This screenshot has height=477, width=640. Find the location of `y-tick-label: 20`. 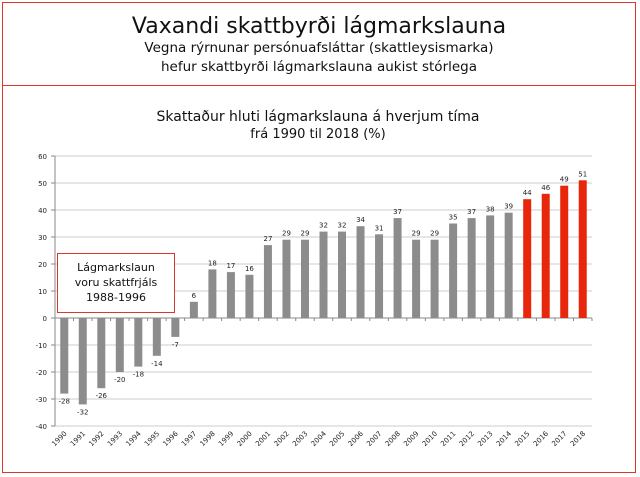

y-tick-label: 20 is located at coordinates (42, 265).